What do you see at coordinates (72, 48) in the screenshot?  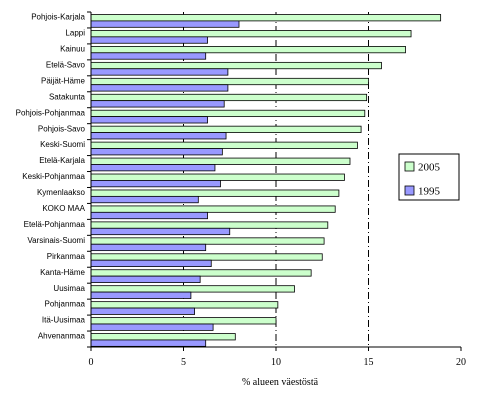 I see `category-label: Kainuu` at bounding box center [72, 48].